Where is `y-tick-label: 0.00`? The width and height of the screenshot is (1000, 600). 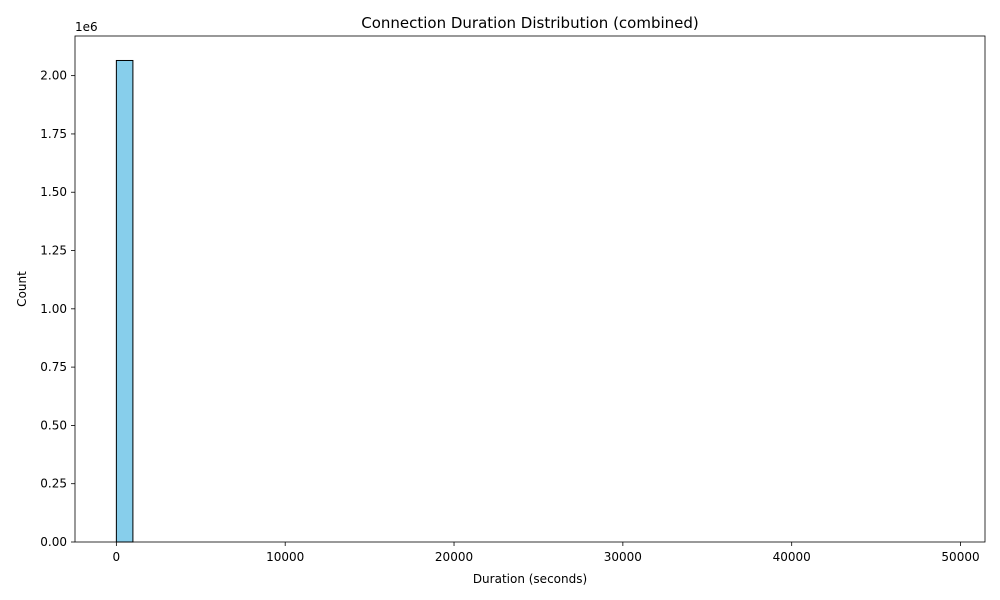
y-tick-label: 0.00 is located at coordinates (53, 542).